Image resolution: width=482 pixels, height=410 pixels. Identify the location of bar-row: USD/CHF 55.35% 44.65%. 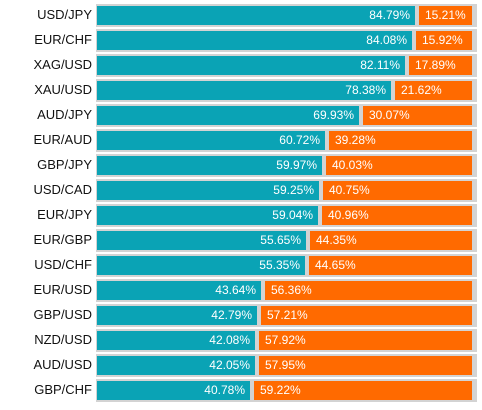
(241, 264).